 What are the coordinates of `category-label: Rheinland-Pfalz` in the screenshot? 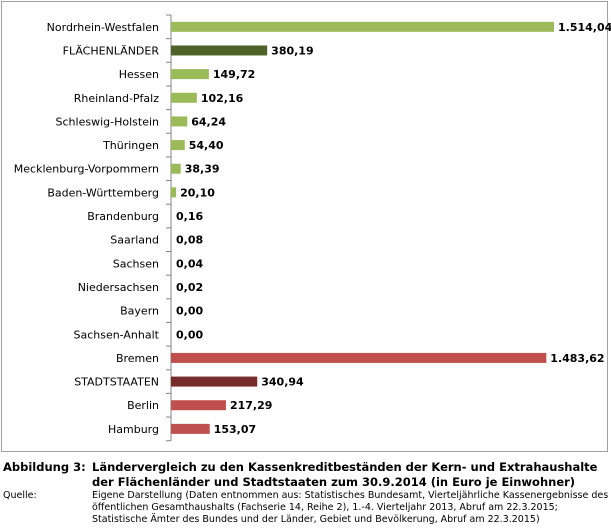 It's located at (116, 98).